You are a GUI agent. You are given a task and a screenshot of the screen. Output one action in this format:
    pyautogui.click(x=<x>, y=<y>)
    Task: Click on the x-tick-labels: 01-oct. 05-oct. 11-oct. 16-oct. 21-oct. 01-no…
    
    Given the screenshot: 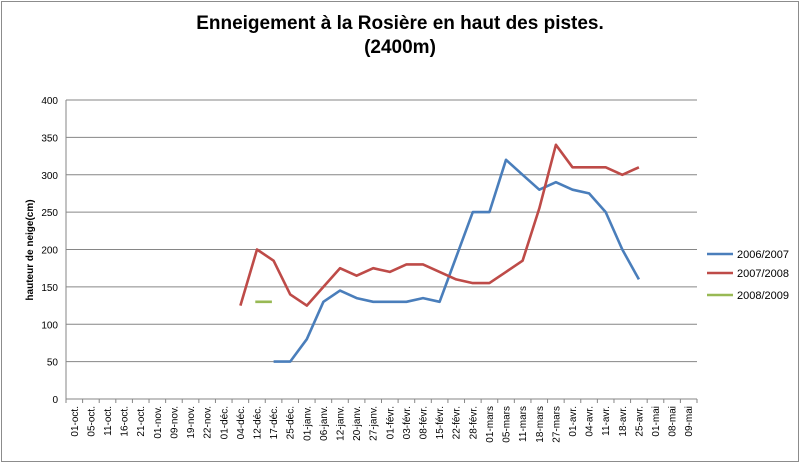 What is the action you would take?
    pyautogui.click(x=382, y=424)
    